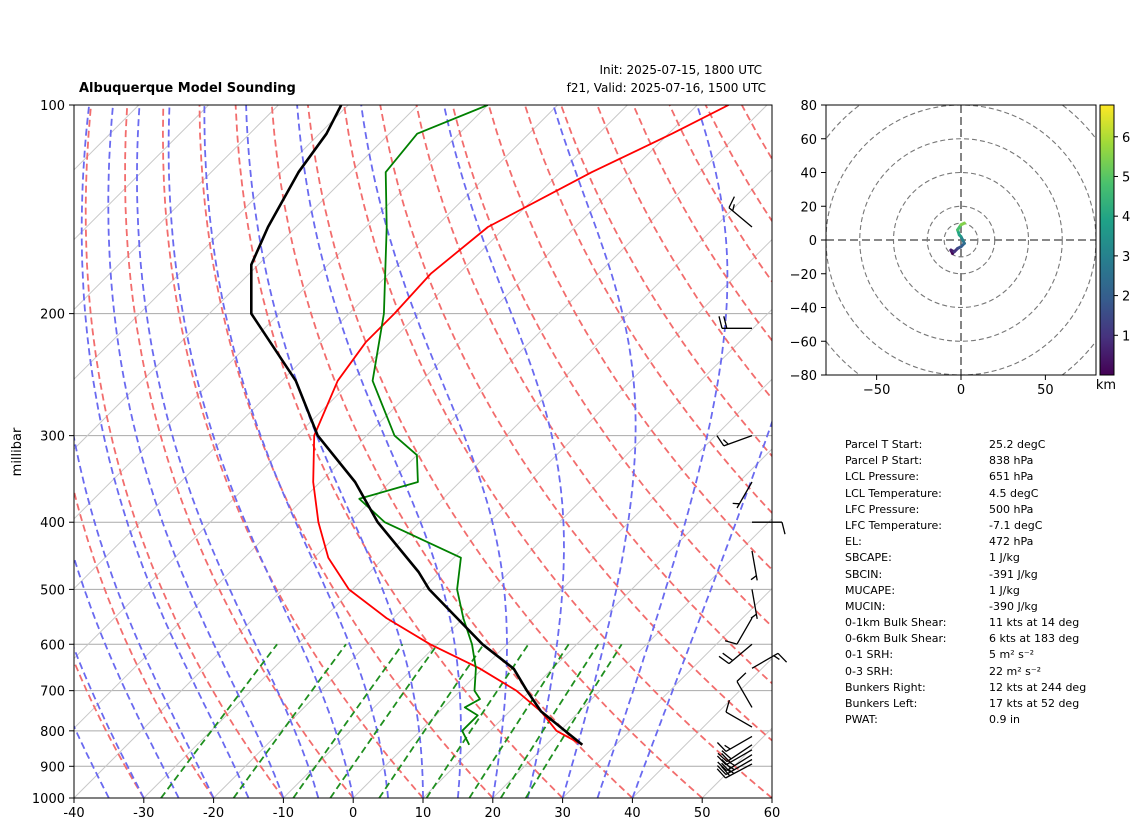  I want to click on param-label: Parcel P Start:, so click(884, 461).